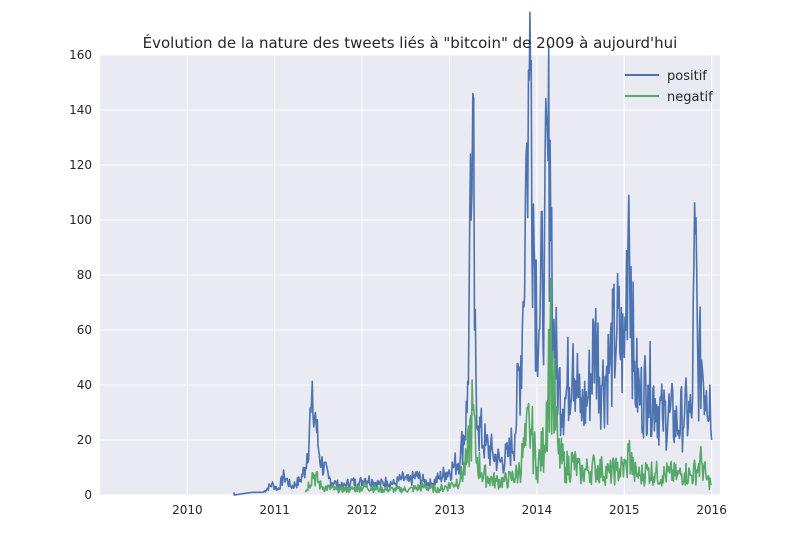 This screenshot has height=550, width=800. Describe the element at coordinates (362, 510) in the screenshot. I see `x-tick-label: 2012` at that location.